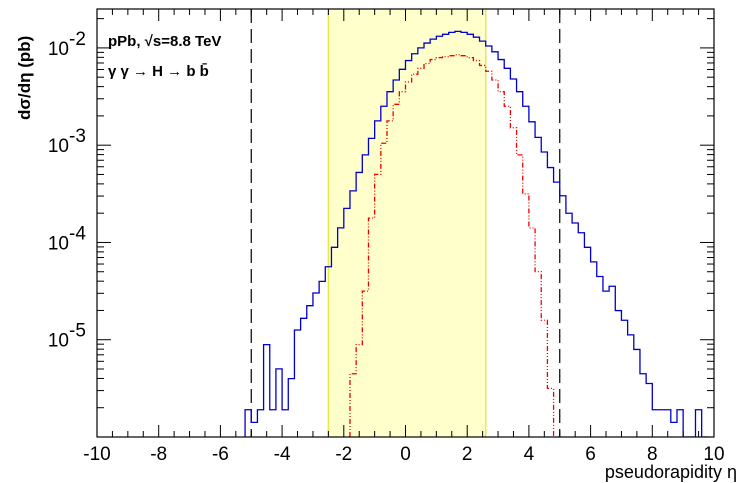 The image size is (742, 483). What do you see at coordinates (158, 71) in the screenshot?
I see `annotation-process: γ γ → H → b b̄` at bounding box center [158, 71].